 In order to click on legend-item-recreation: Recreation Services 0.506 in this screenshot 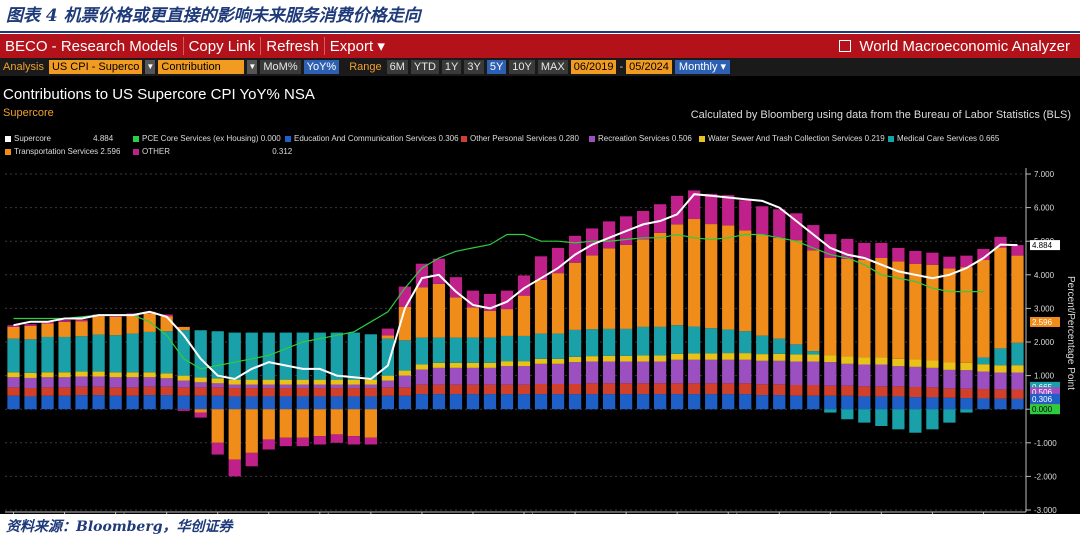, I will do `click(640, 138)`.